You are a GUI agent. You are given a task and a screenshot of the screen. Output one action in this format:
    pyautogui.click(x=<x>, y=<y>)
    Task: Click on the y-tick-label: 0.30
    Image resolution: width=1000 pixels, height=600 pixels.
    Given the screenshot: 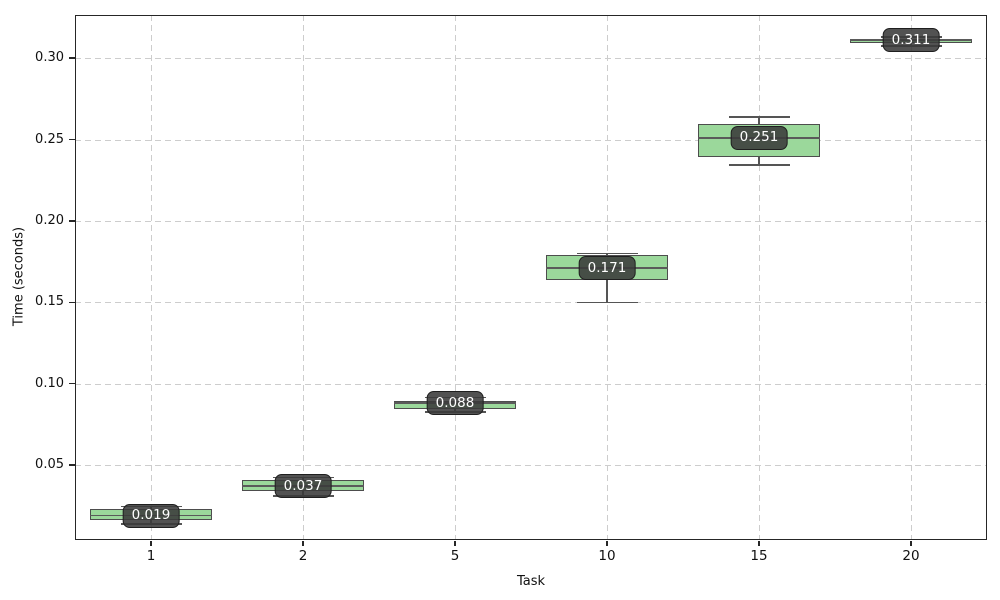 What is the action you would take?
    pyautogui.click(x=49, y=58)
    